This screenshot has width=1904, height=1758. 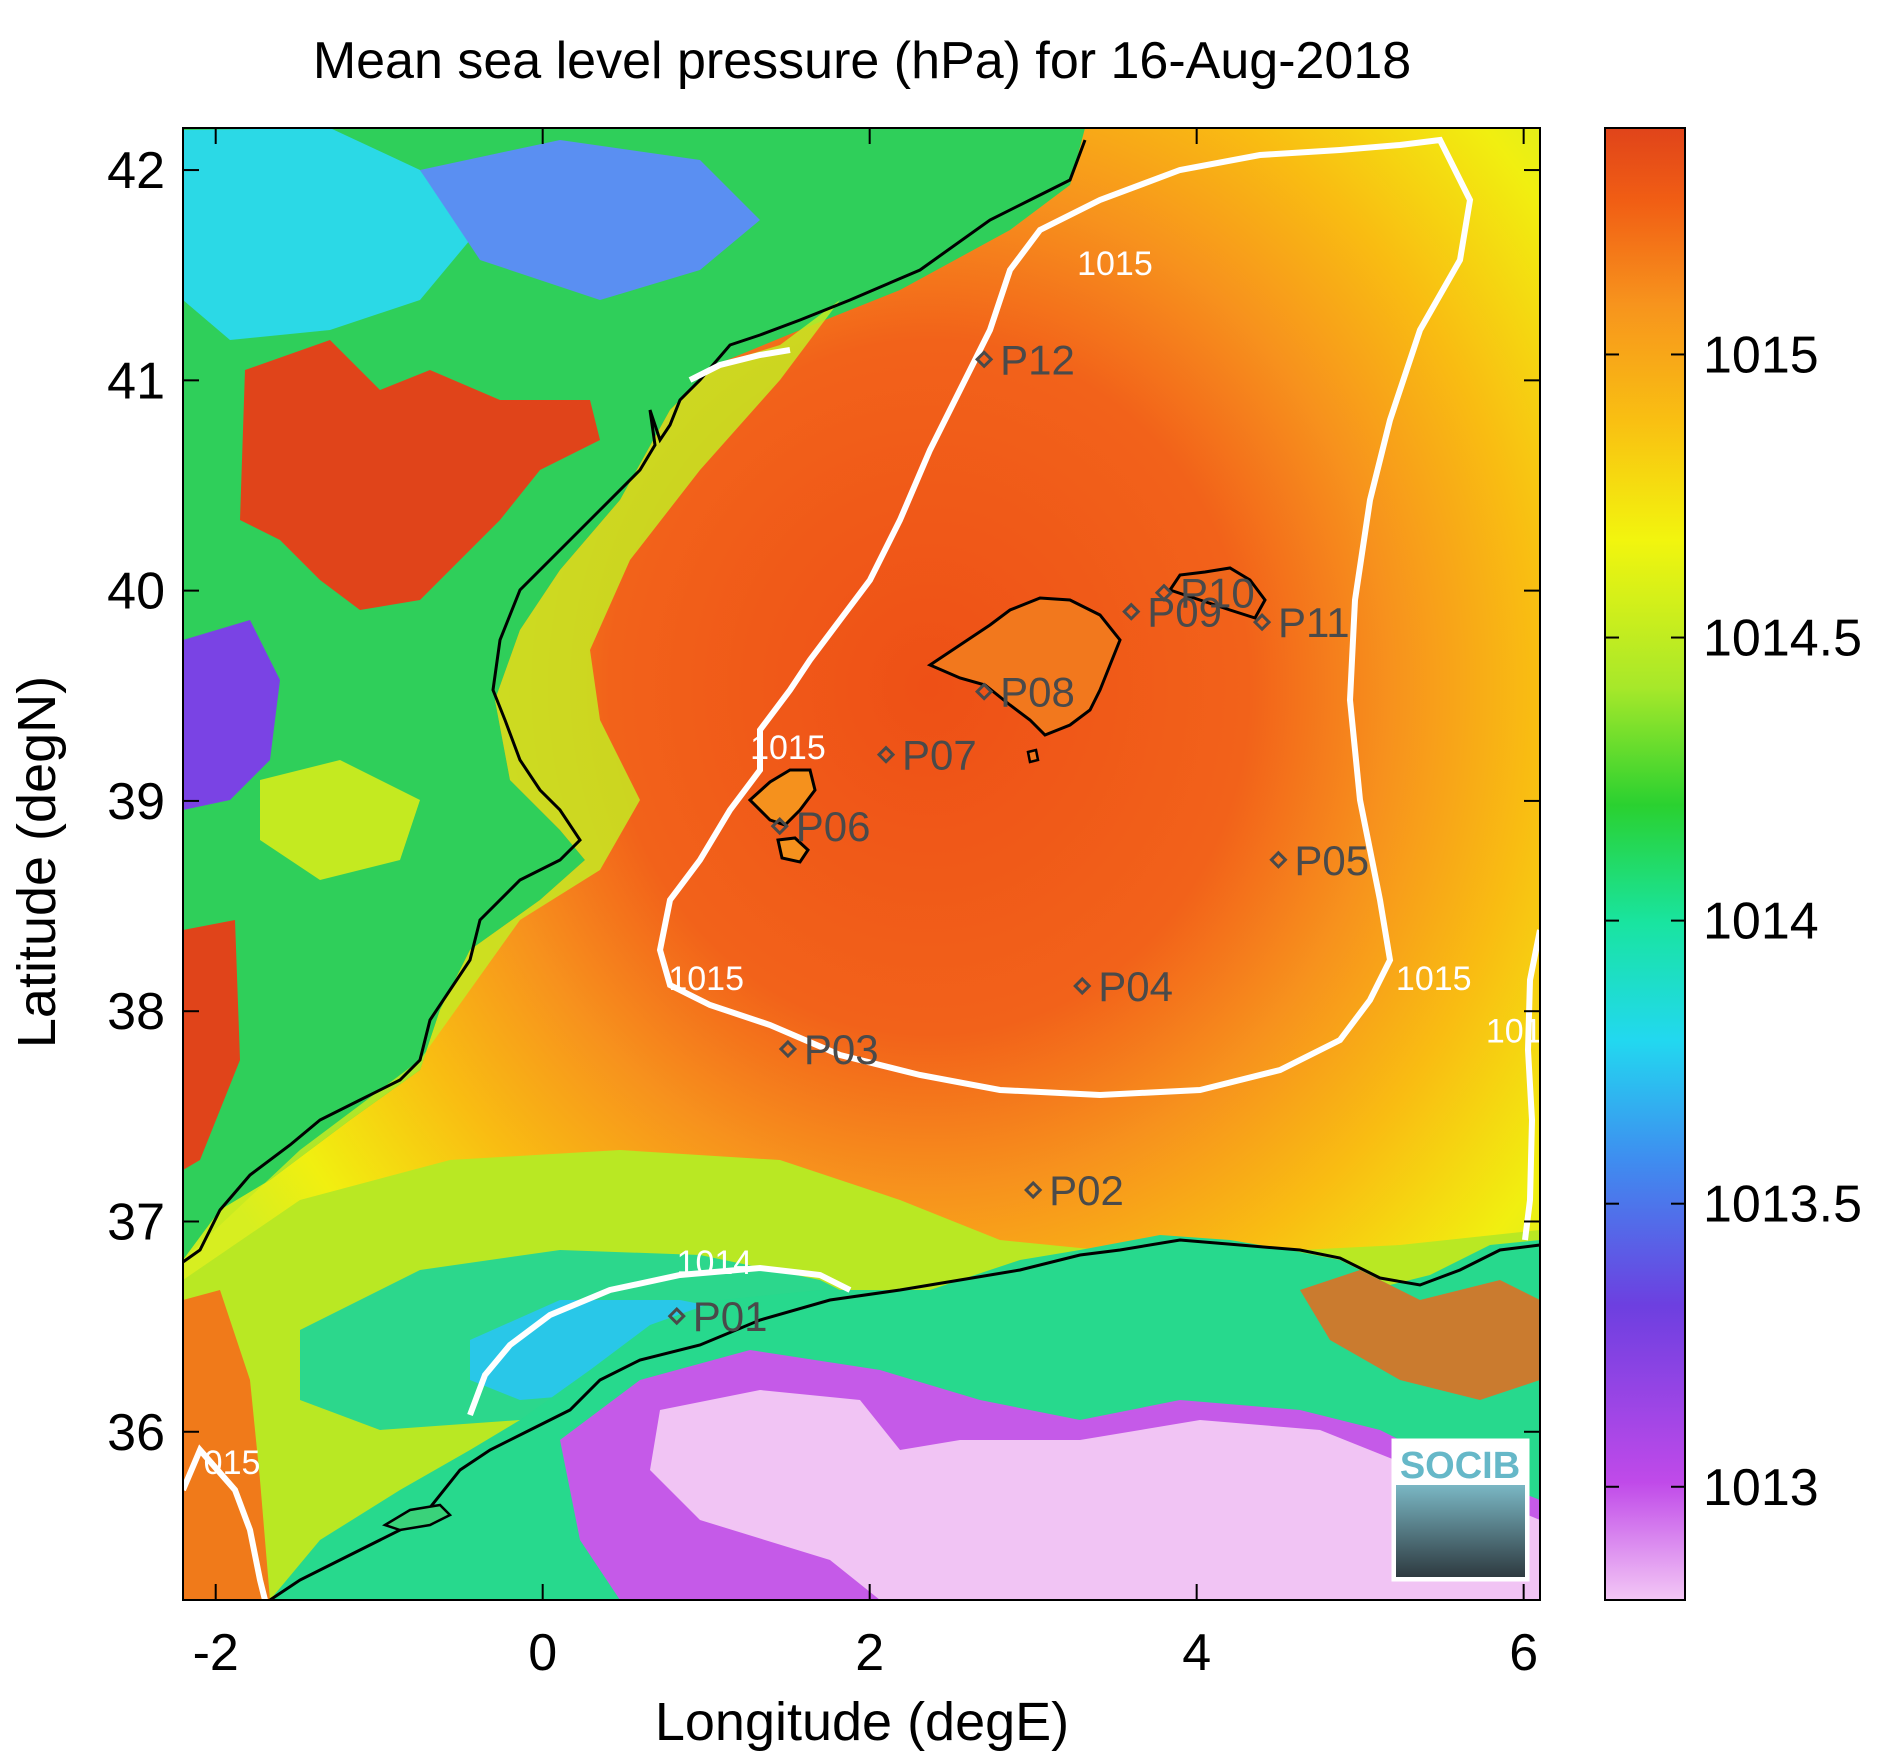 I want to click on iberia-low-patch, so click(x=231, y=715).